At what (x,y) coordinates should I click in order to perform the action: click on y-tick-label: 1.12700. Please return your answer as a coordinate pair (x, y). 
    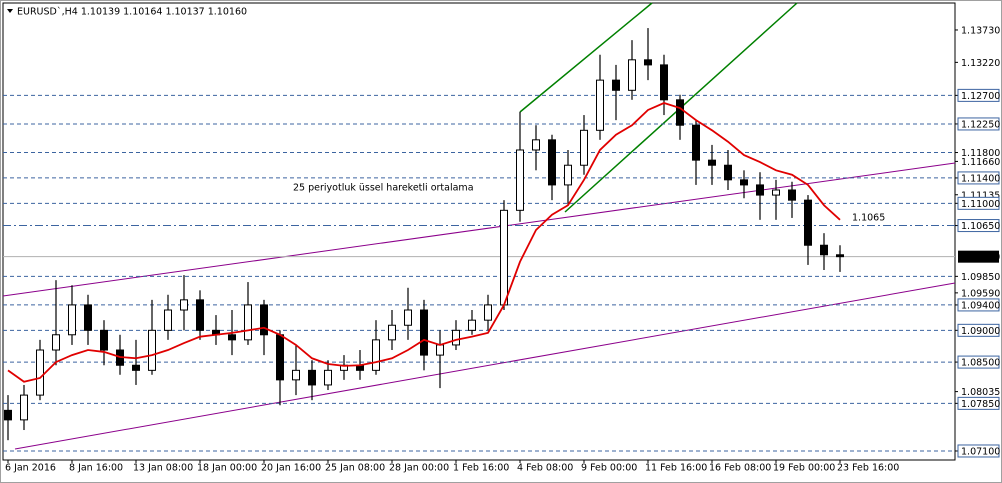
    Looking at the image, I should click on (980, 96).